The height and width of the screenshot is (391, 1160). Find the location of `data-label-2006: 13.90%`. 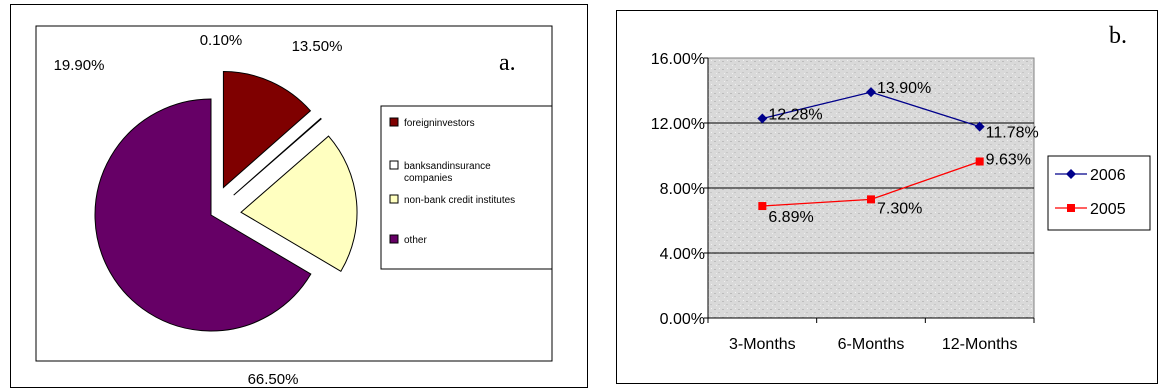

data-label-2006: 13.90% is located at coordinates (904, 88).